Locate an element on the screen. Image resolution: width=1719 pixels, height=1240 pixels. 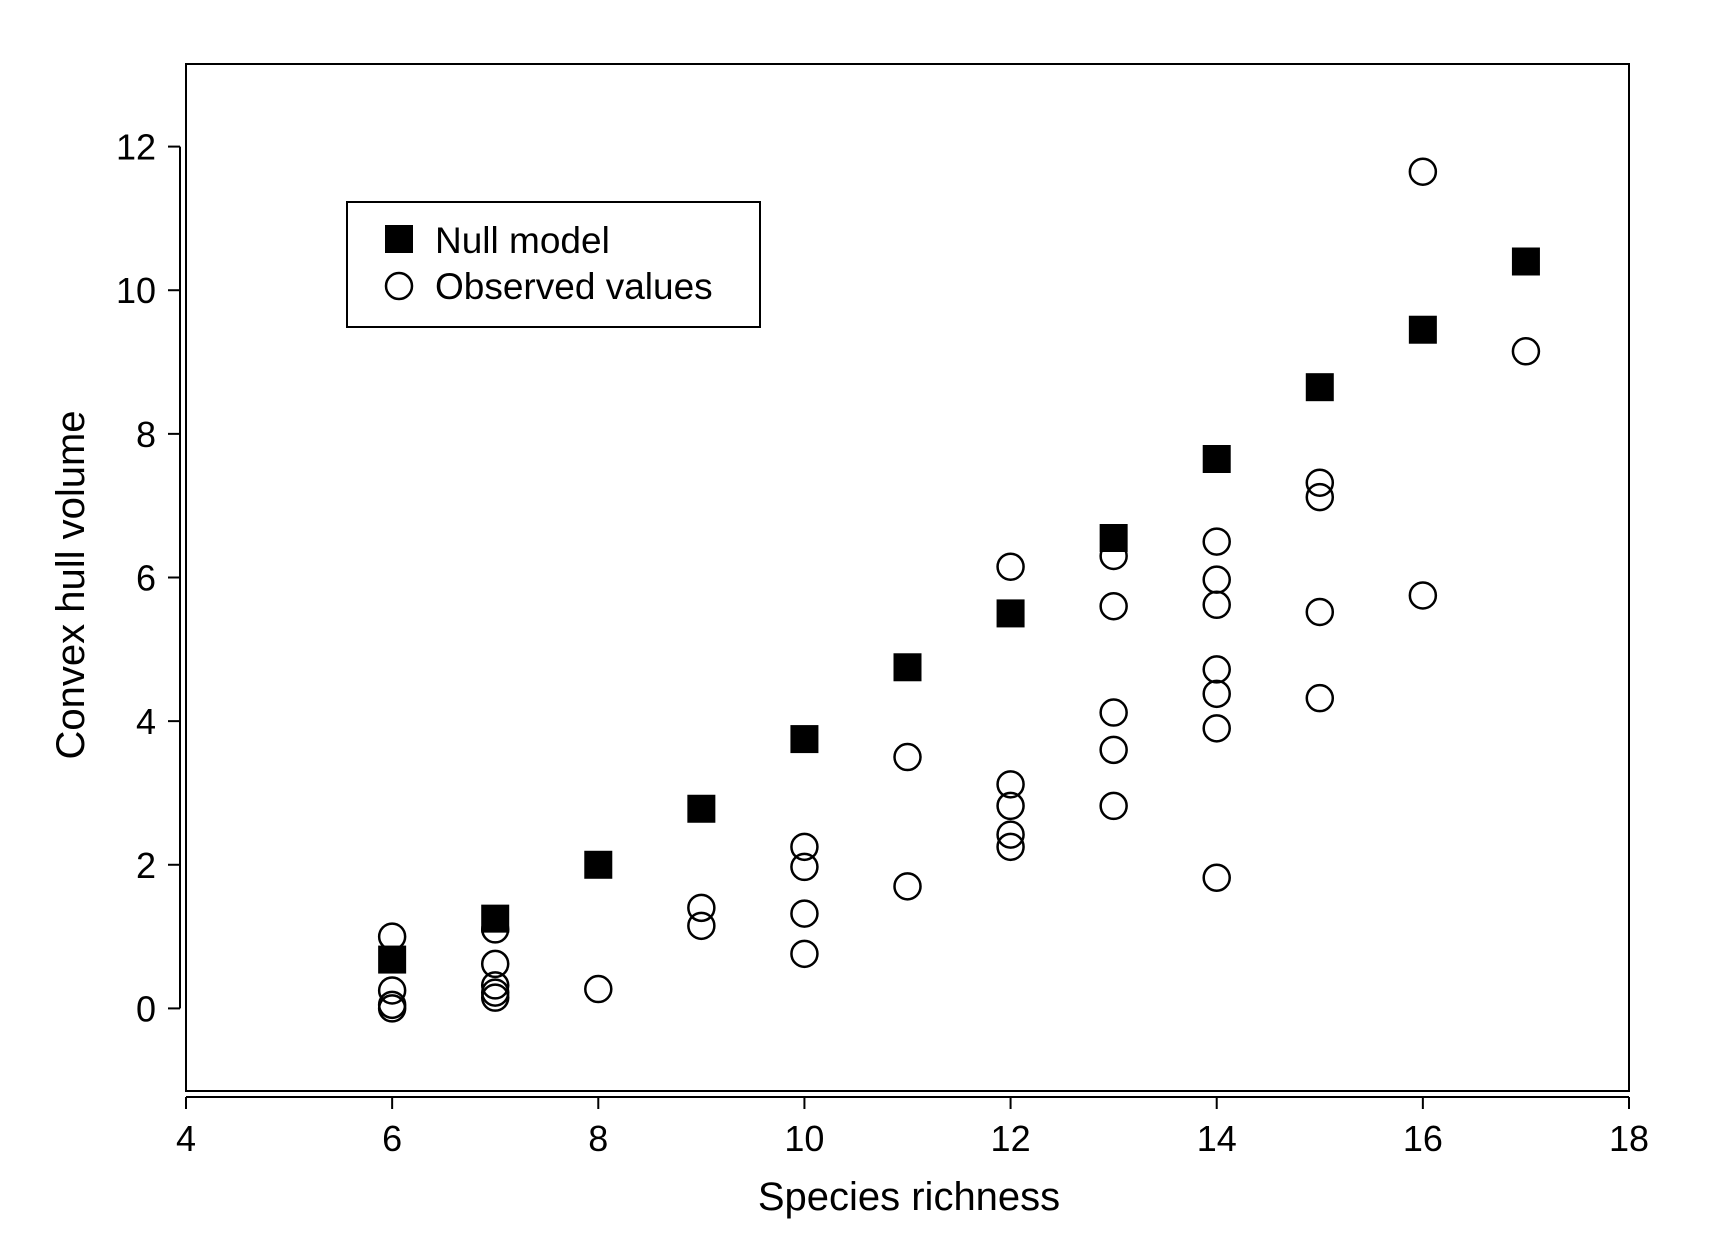
null-model-legend-marker is located at coordinates (399, 239).